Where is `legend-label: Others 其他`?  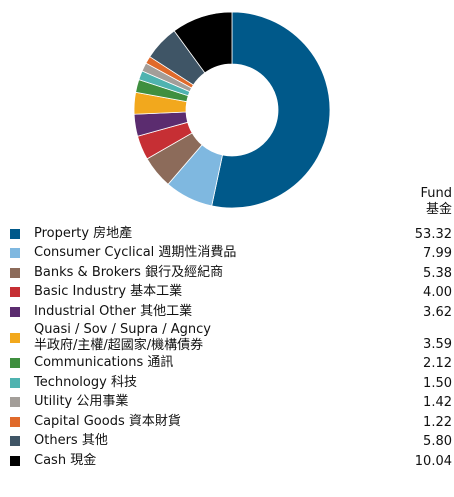
legend-label: Others 其他 is located at coordinates (71, 441).